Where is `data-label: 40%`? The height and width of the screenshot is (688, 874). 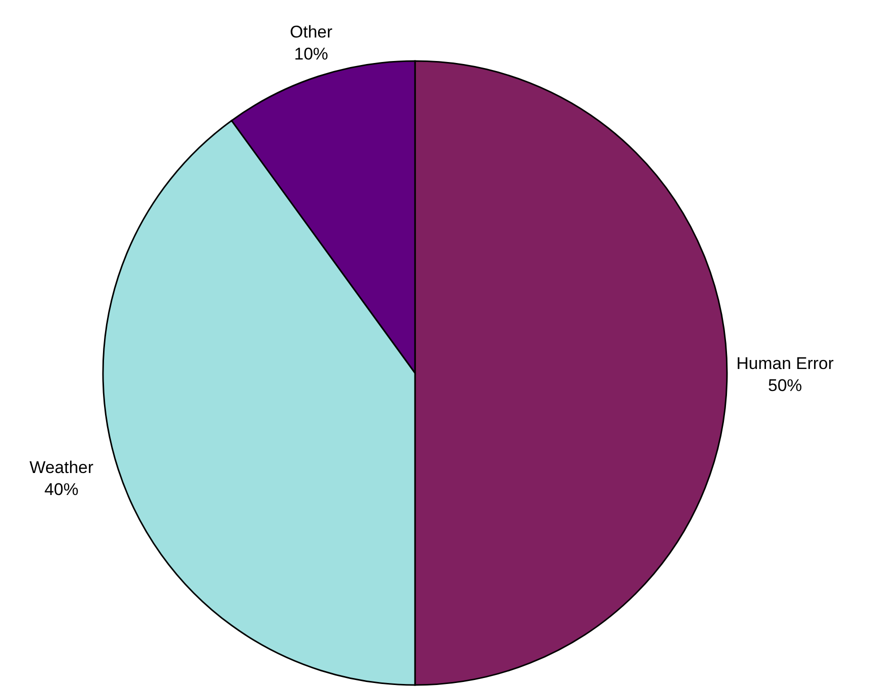
data-label: 40% is located at coordinates (61, 489).